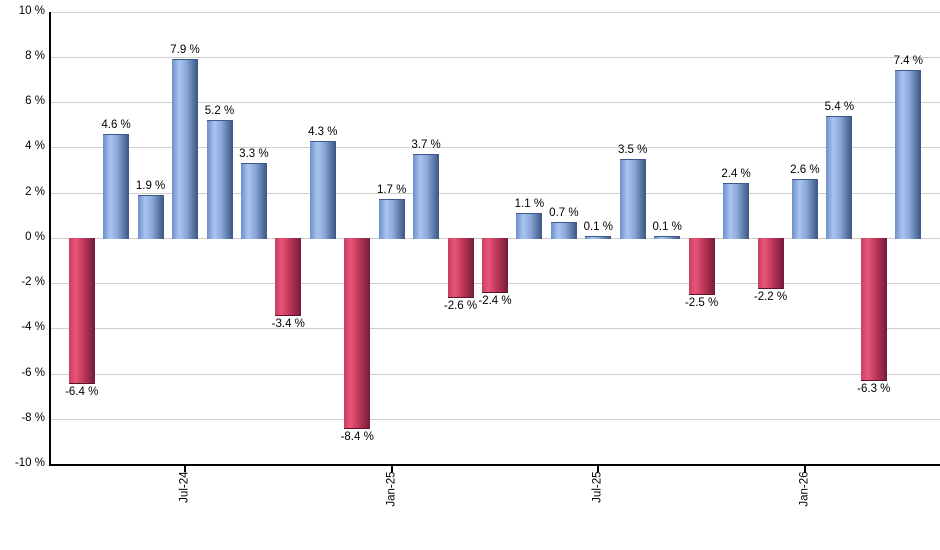  What do you see at coordinates (426, 145) in the screenshot?
I see `bar-value-label: 3.7 %` at bounding box center [426, 145].